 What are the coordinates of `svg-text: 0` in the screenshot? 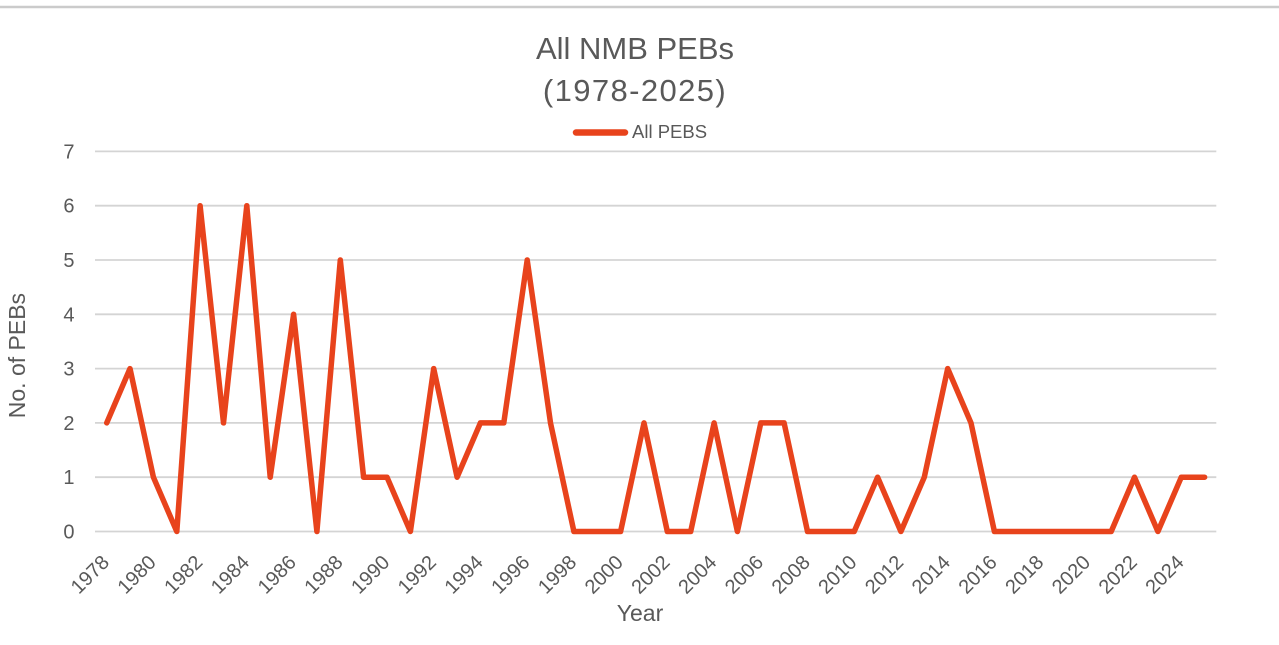 It's located at (68, 533).